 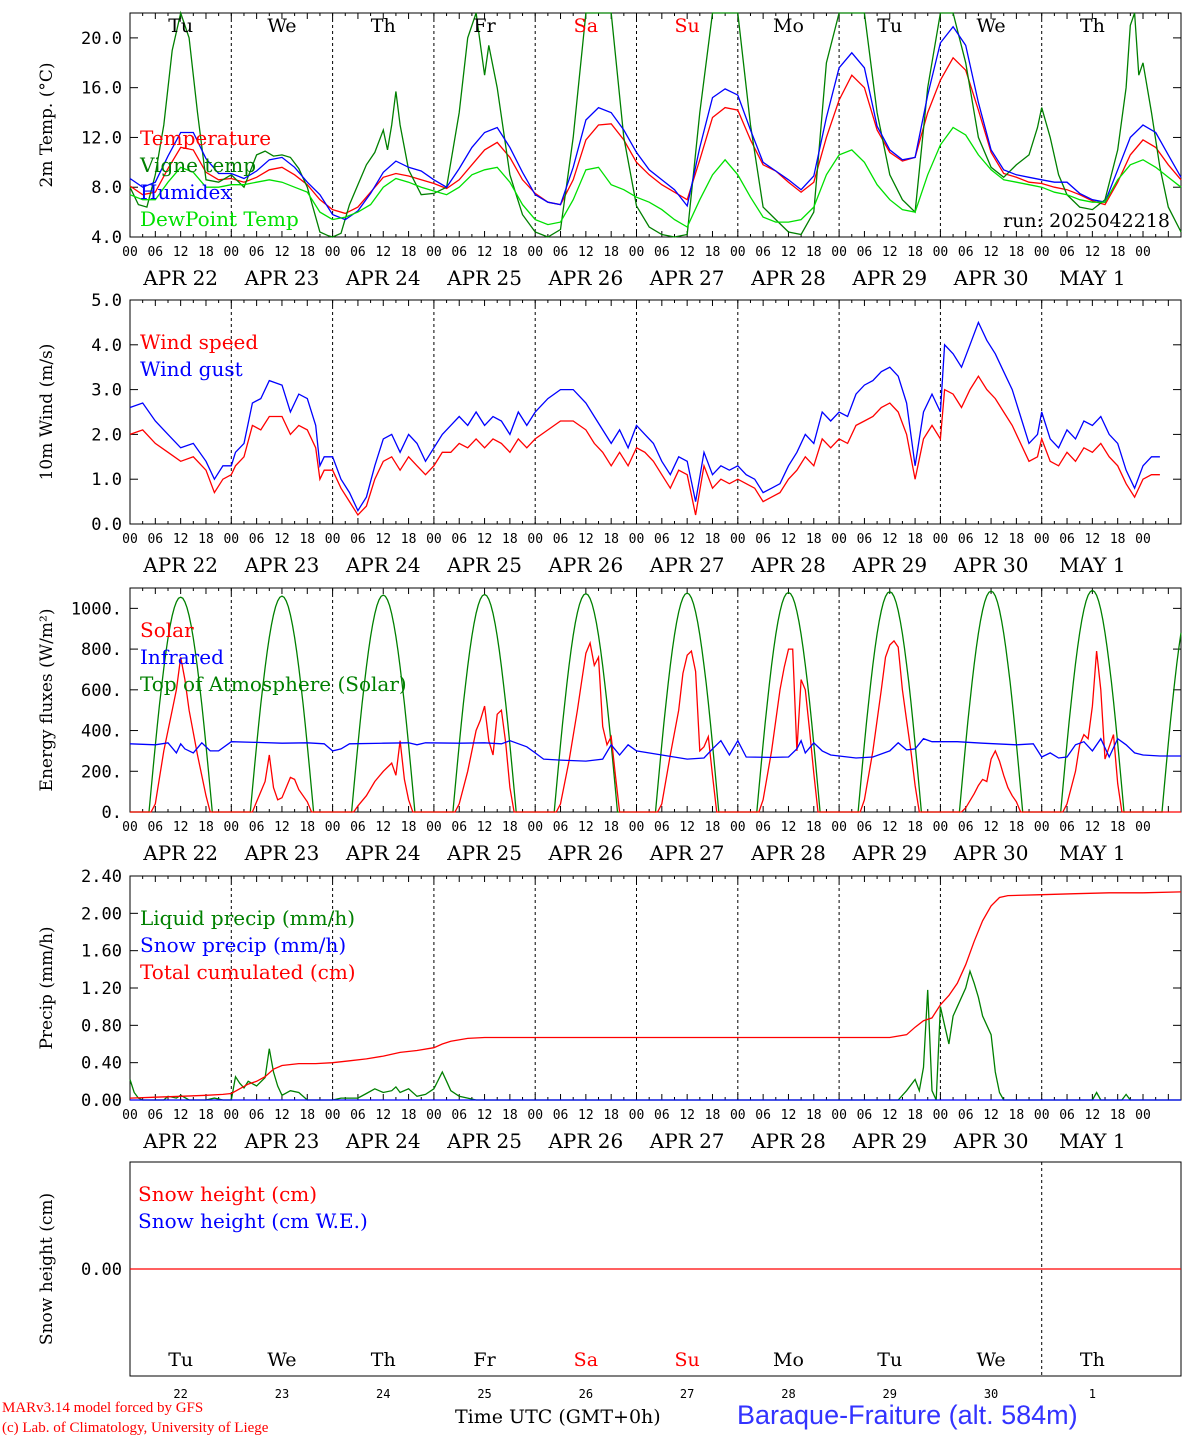 What do you see at coordinates (687, 565) in the screenshot?
I see `date-label: APR 27` at bounding box center [687, 565].